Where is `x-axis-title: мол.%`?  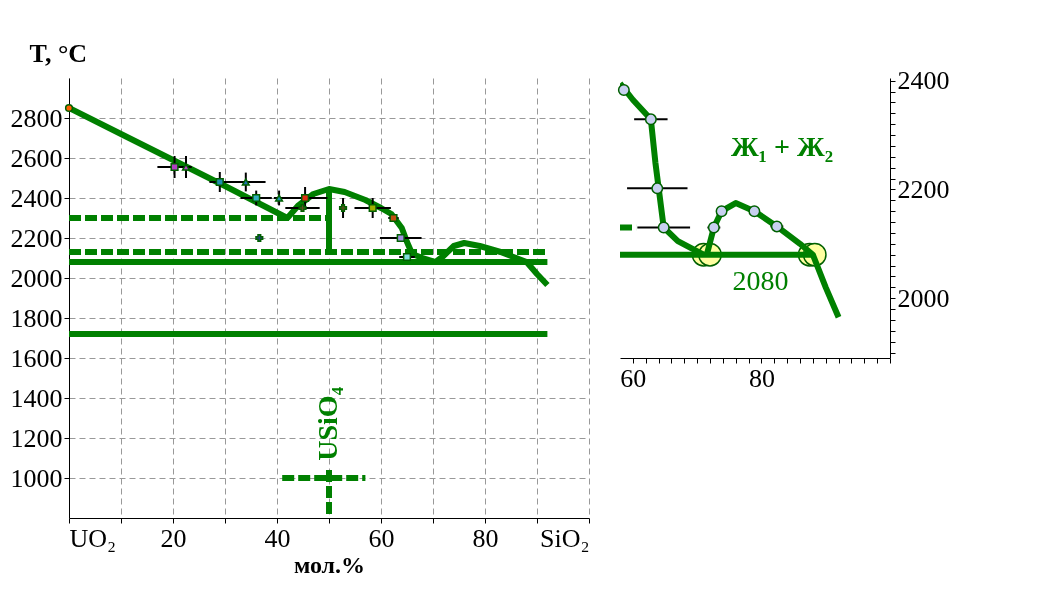
x-axis-title: мол.% is located at coordinates (329, 564).